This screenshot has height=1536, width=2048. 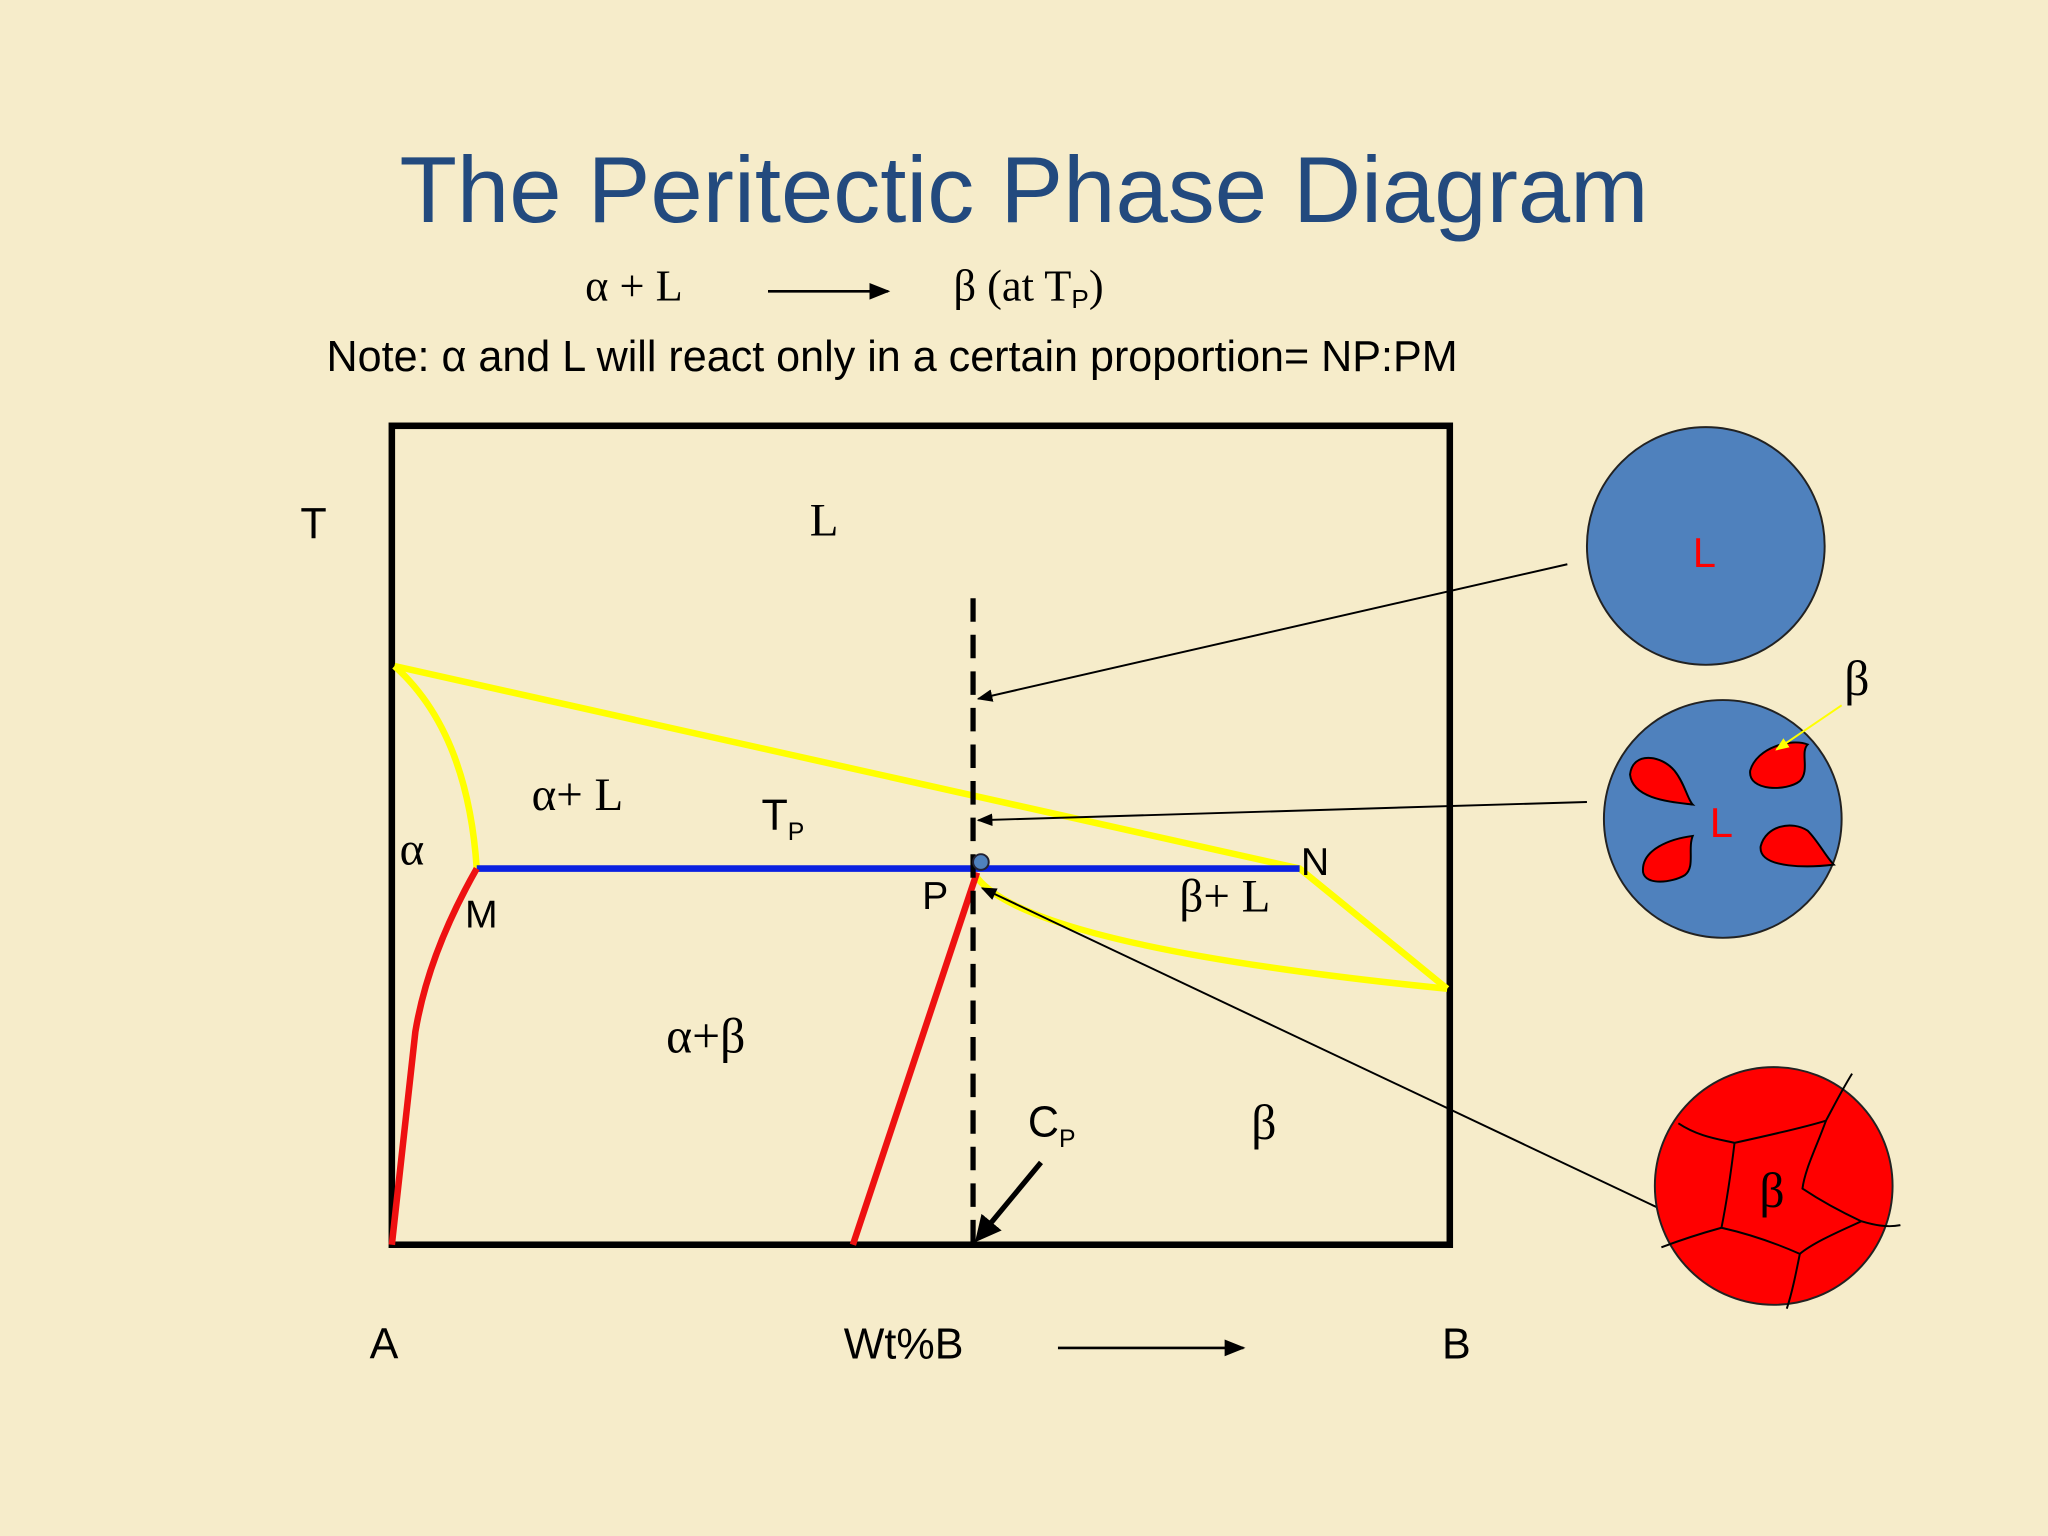 What do you see at coordinates (1023, 189) in the screenshot?
I see `title: The Peritectic Phase Diagram` at bounding box center [1023, 189].